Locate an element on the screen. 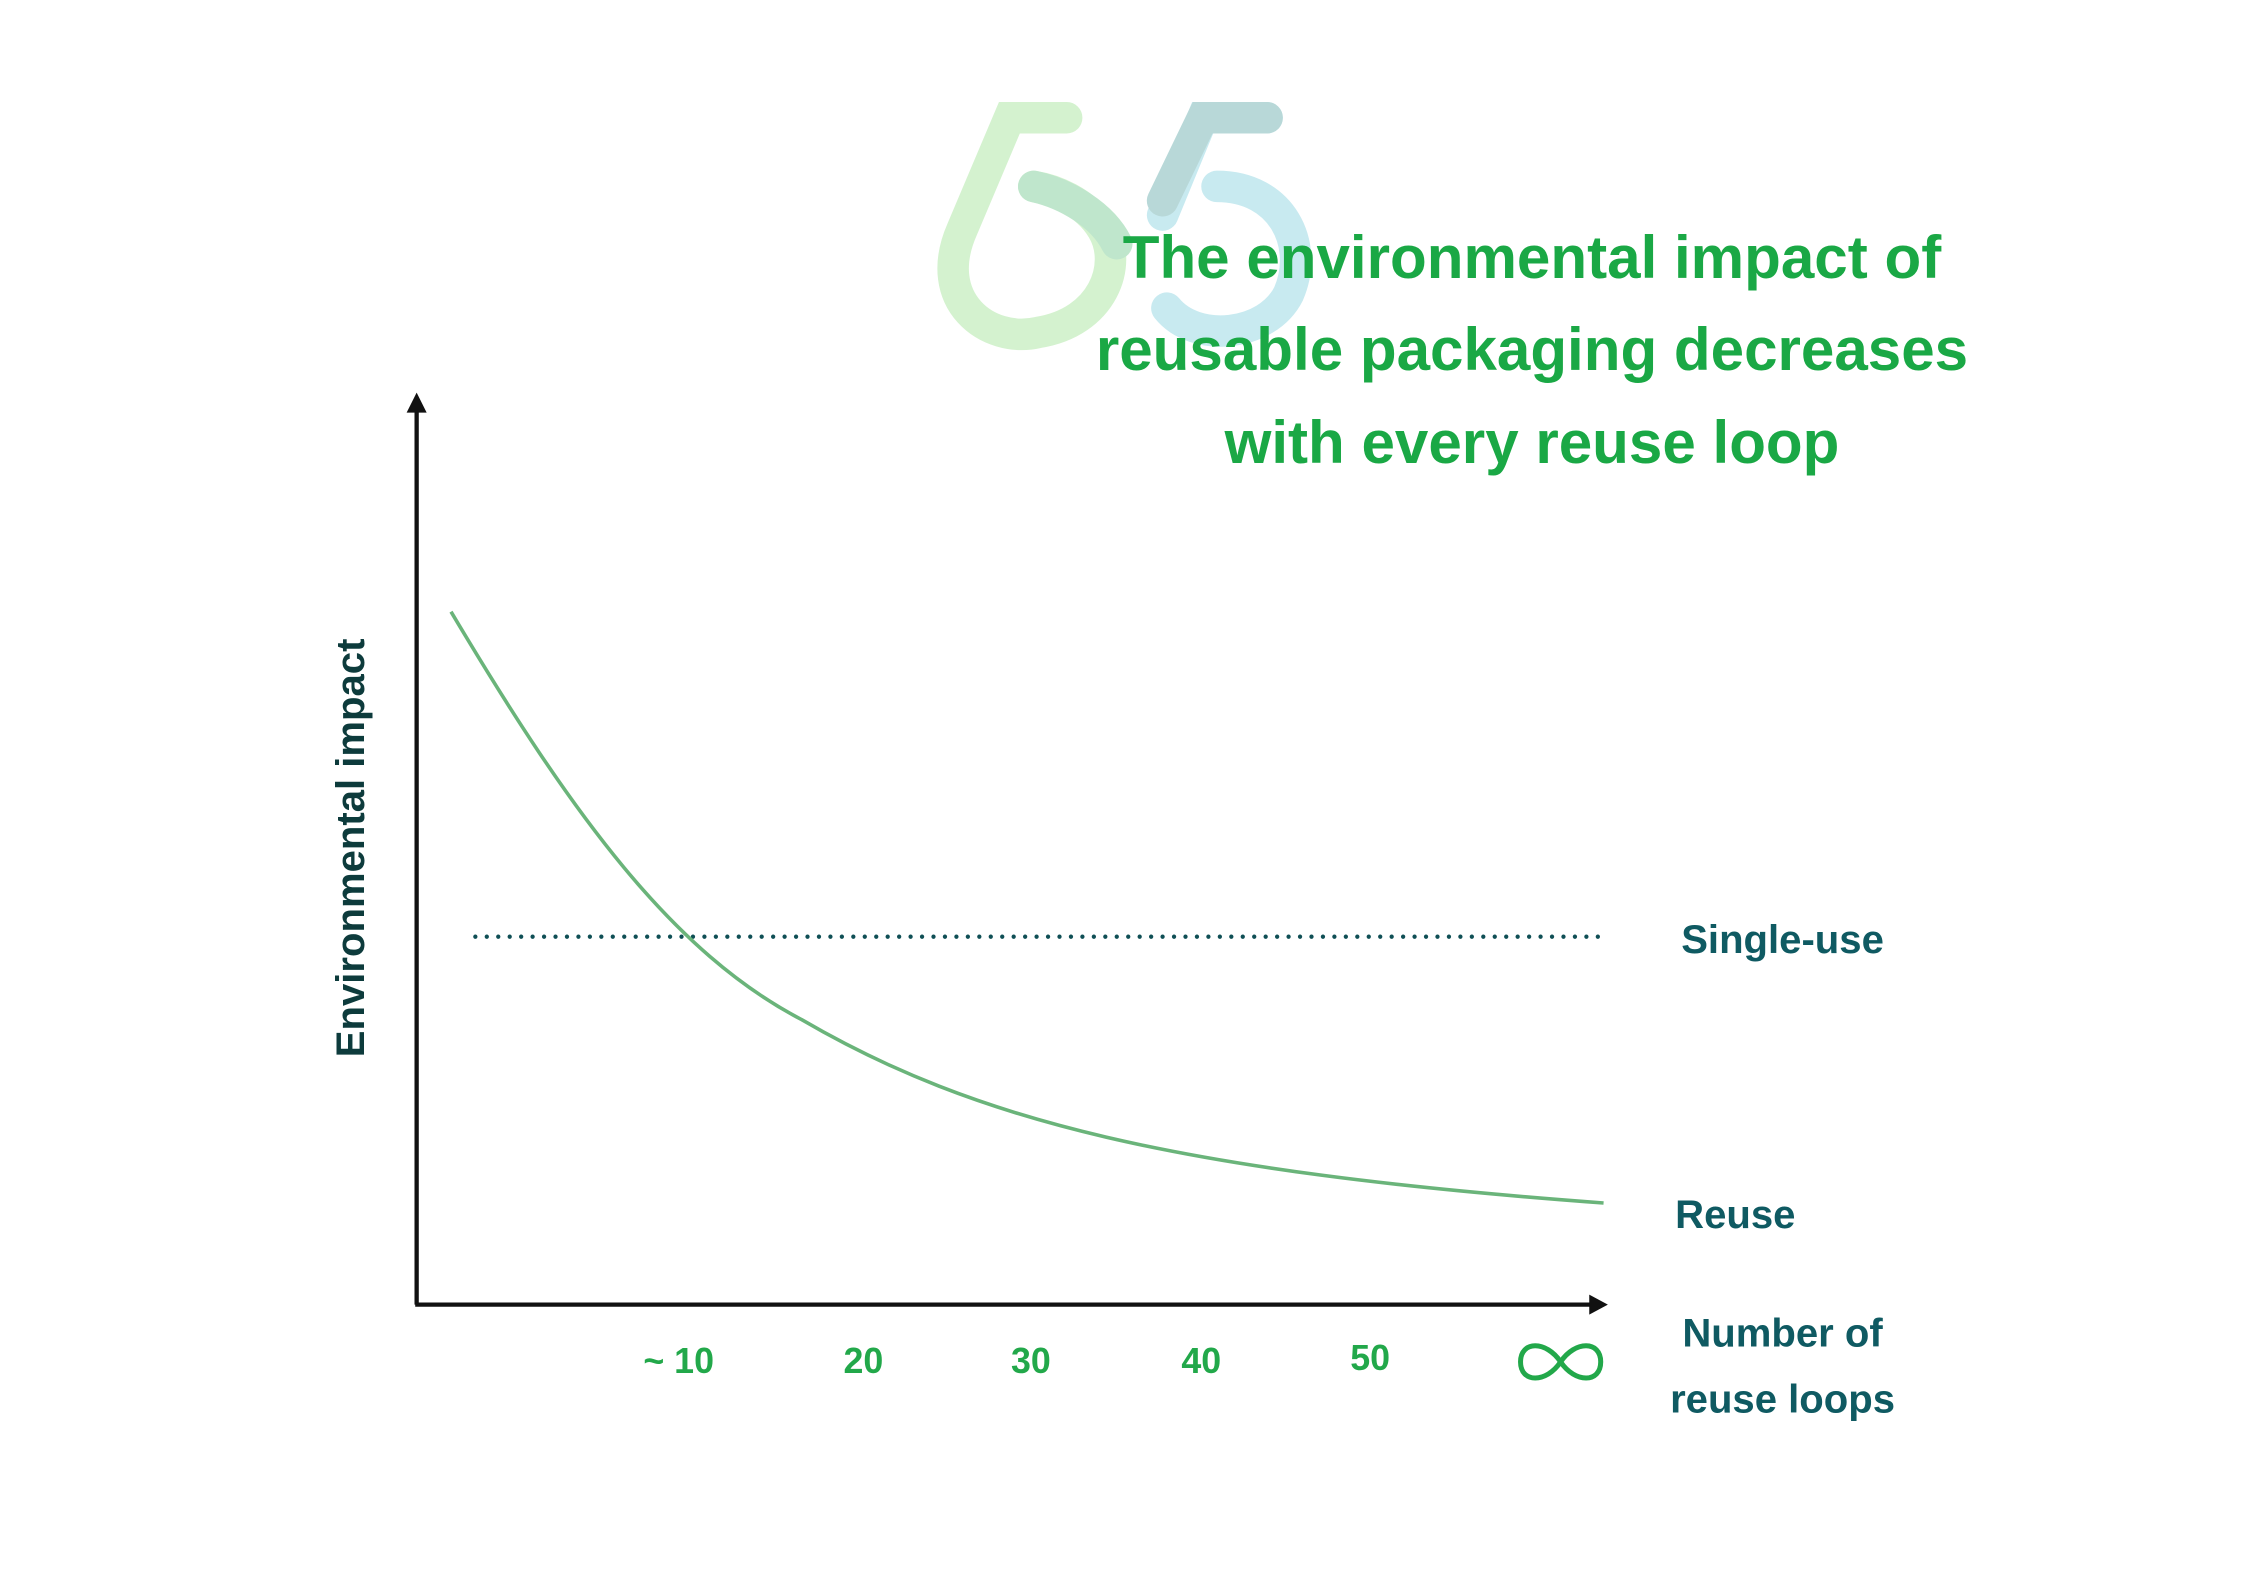 Image resolution: width=2245 pixels, height=1587 pixels. x-tick-label: 20 is located at coordinates (863, 1361).